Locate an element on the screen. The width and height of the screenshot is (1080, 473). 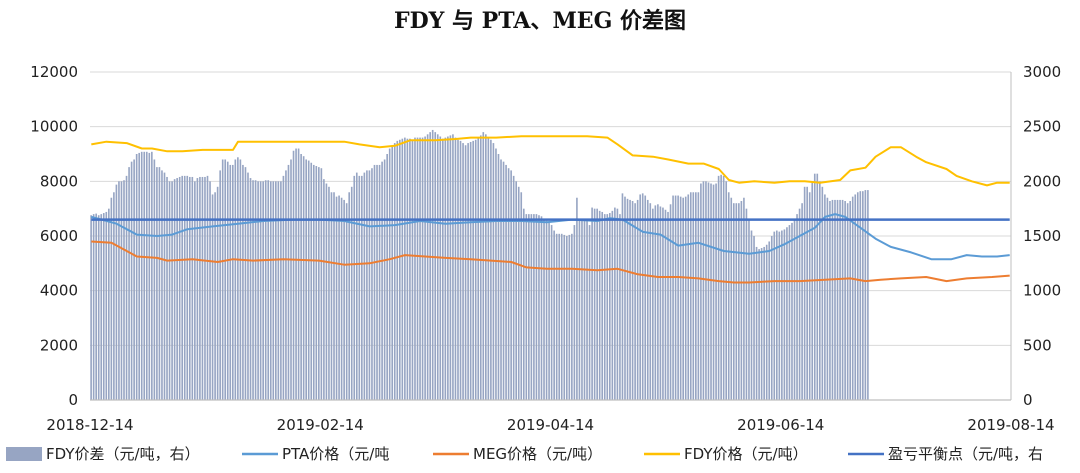
series-line is located at coordinates (550, 262).